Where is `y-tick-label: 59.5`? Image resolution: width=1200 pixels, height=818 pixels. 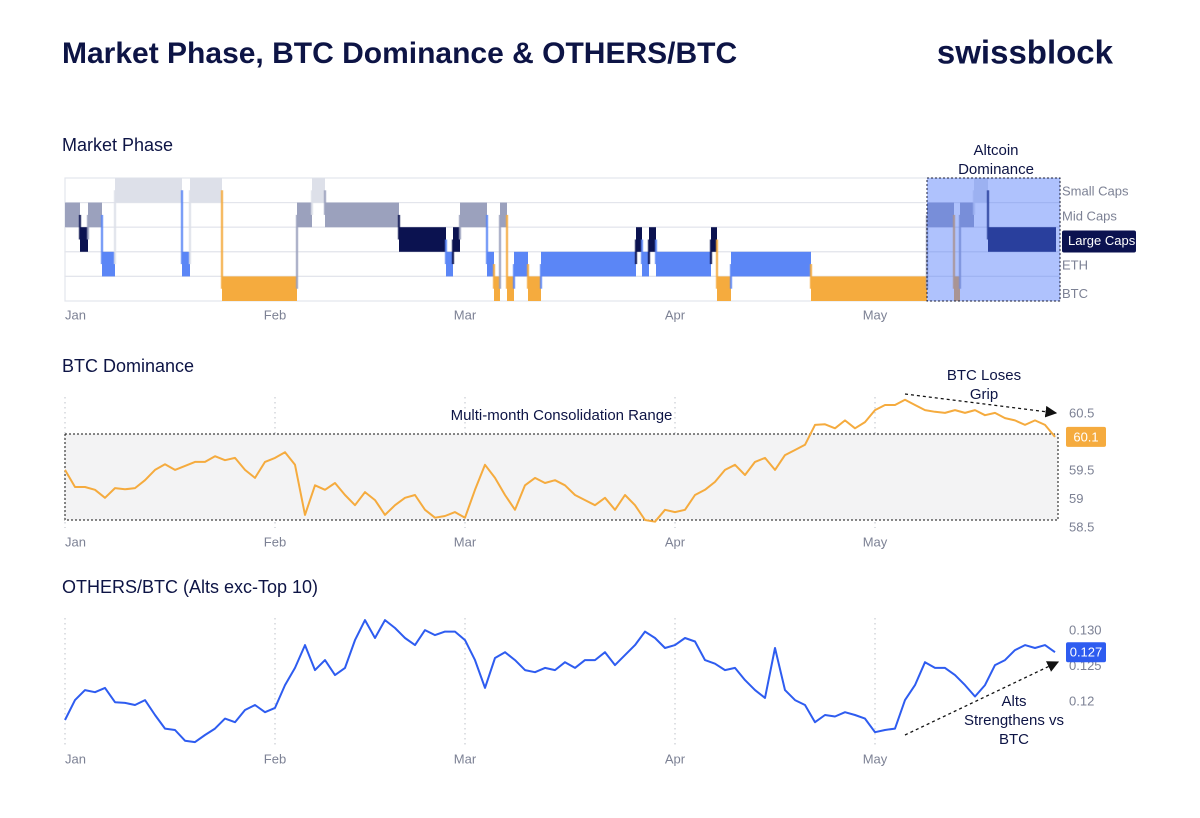 y-tick-label: 59.5 is located at coordinates (1081, 469).